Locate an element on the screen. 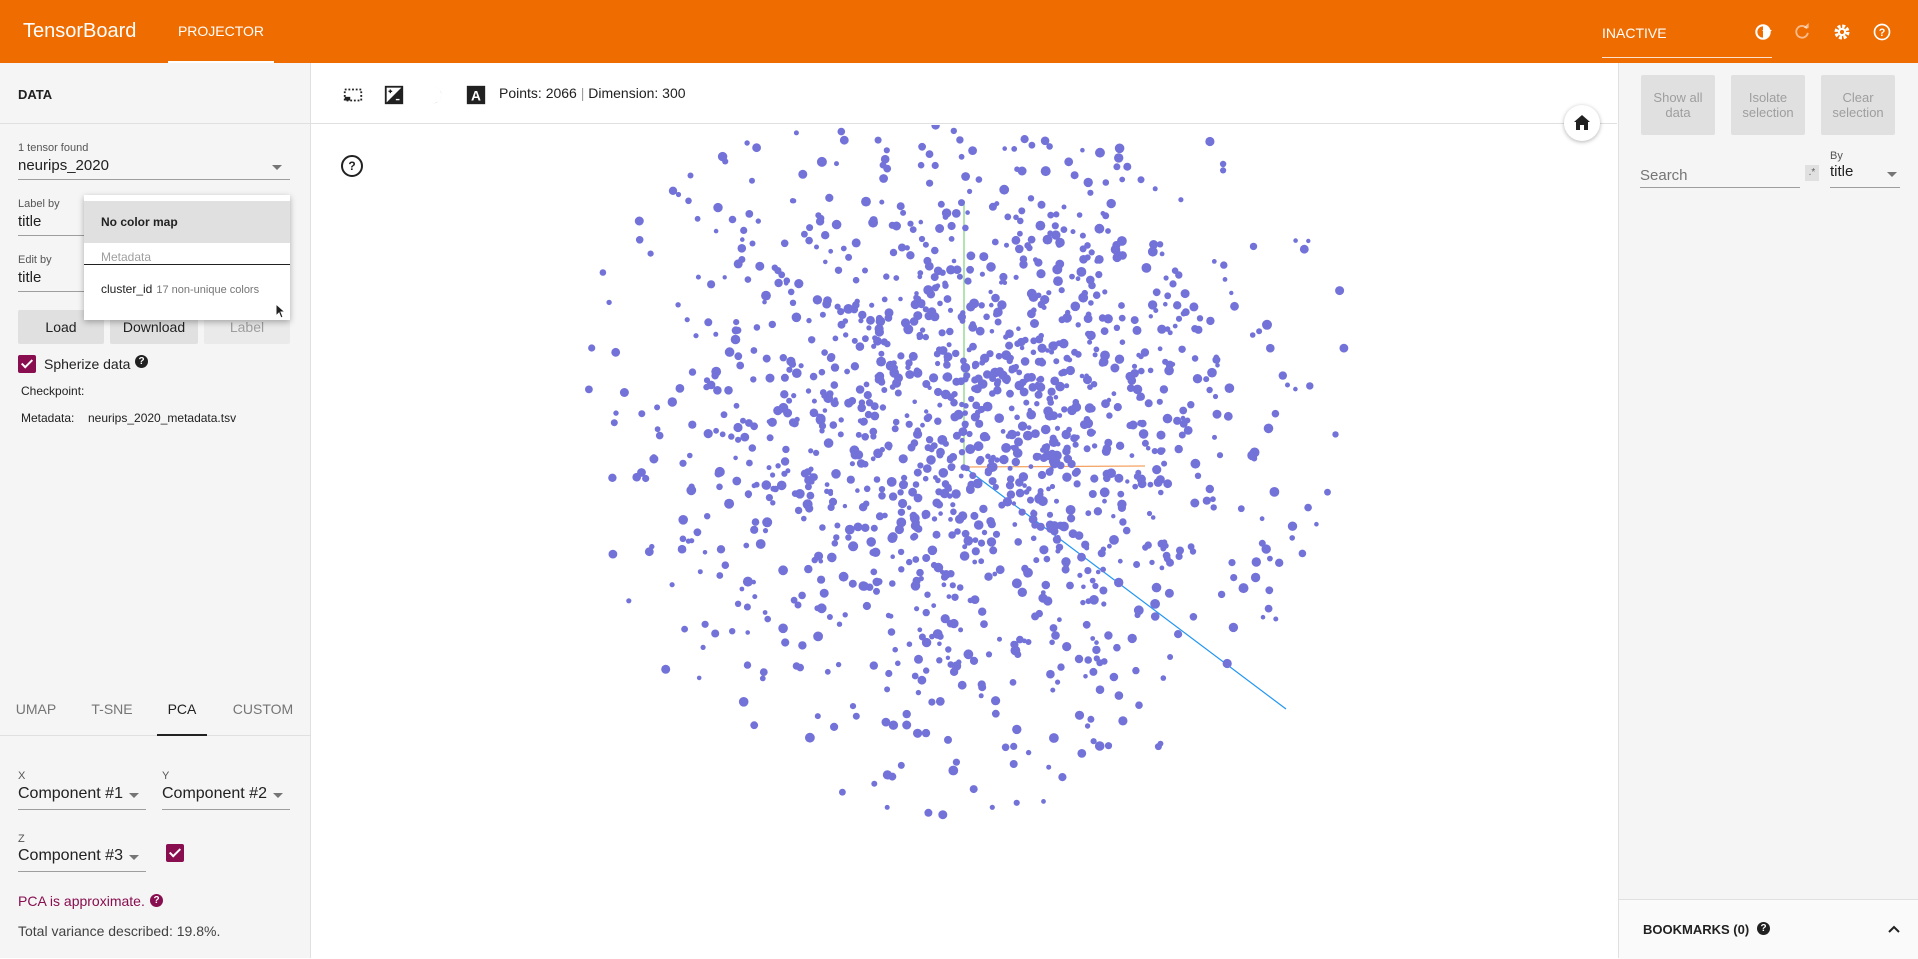 The width and height of the screenshot is (1918, 959). regex-toggle-button: .* is located at coordinates (1812, 173).